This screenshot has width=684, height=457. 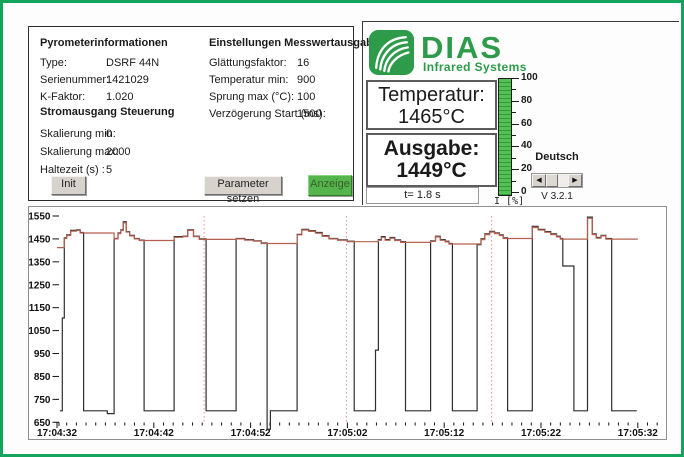 I want to click on parameter-row: Verzögerung Start (ms):1500, so click(x=267, y=114).